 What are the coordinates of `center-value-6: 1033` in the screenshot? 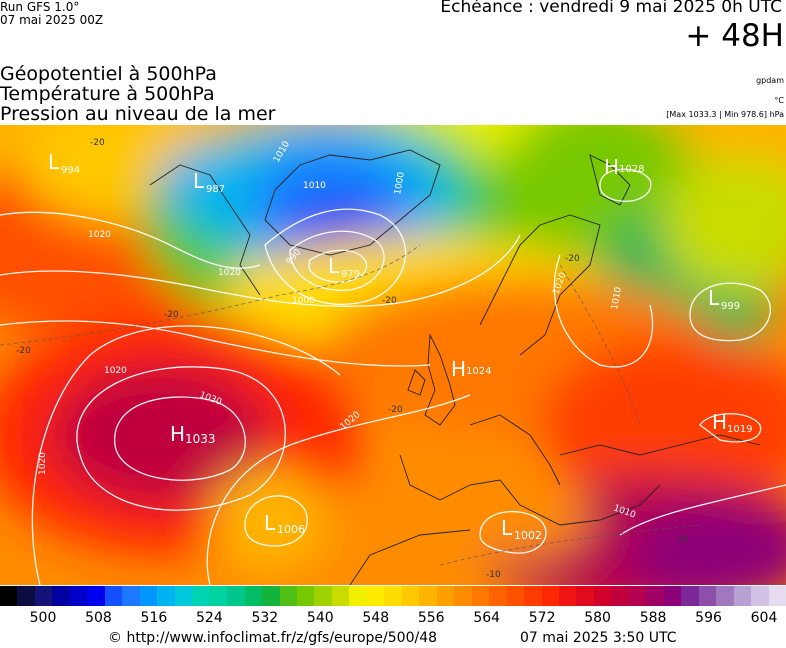 It's located at (200, 439).